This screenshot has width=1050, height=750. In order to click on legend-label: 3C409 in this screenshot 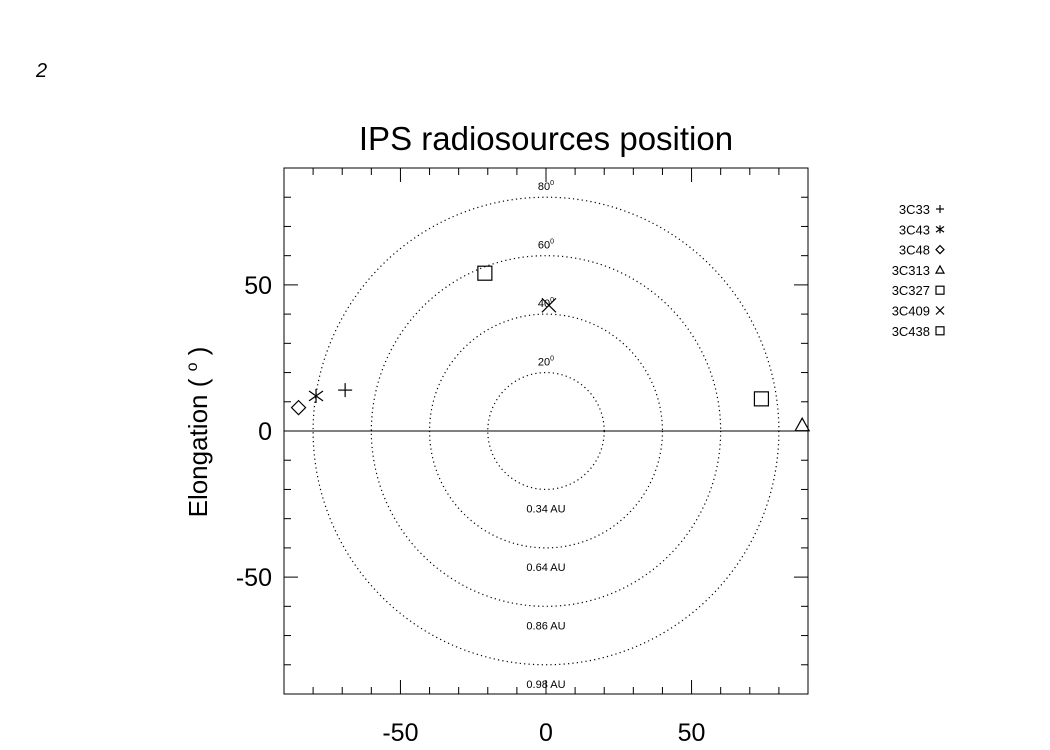, I will do `click(911, 311)`.